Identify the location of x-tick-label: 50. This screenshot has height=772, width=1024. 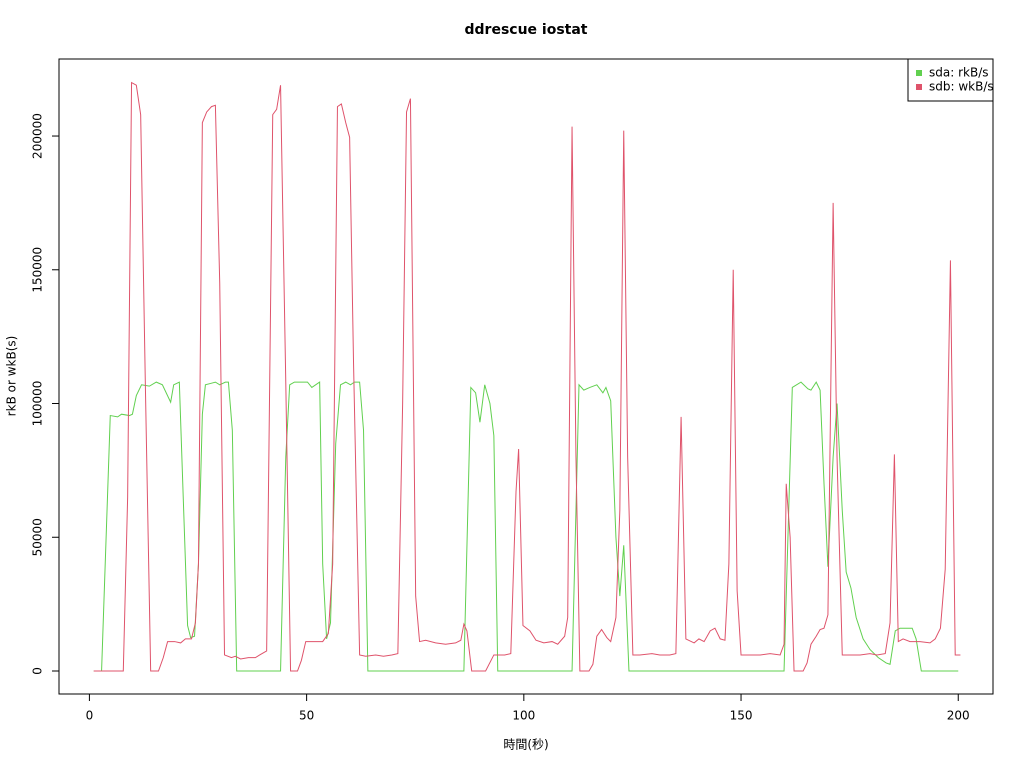
(306, 716).